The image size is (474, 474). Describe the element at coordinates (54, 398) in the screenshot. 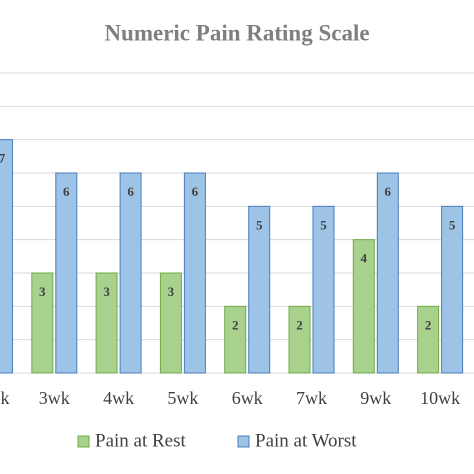

I see `x-tick-label: 3wk` at that location.